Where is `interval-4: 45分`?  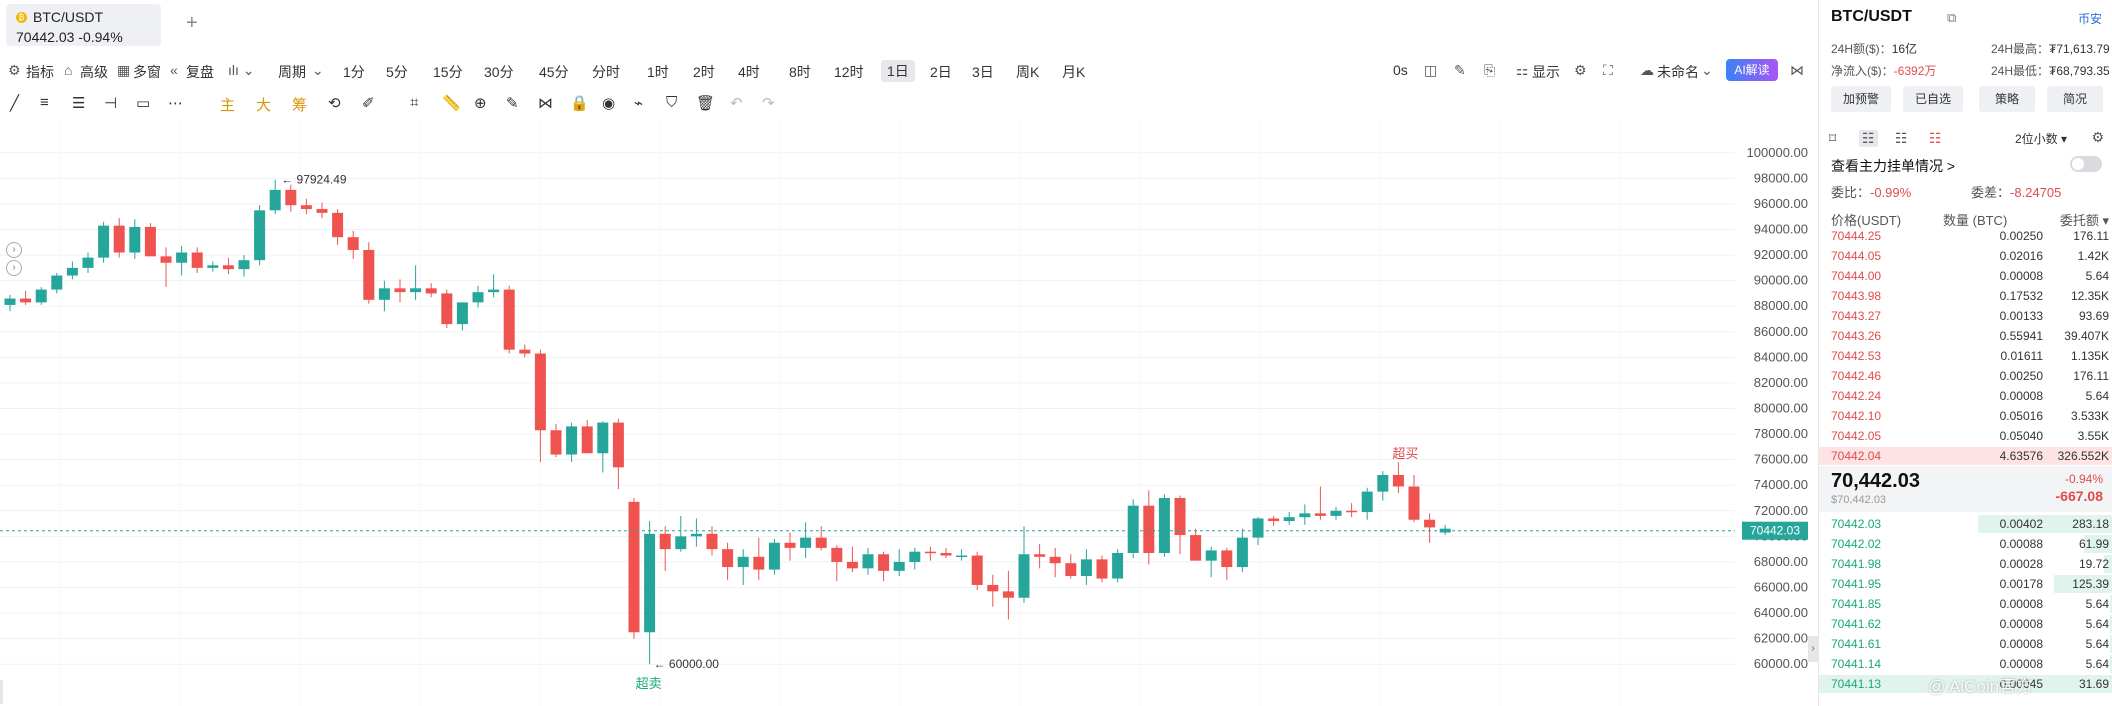
interval-4: 45分 is located at coordinates (554, 72).